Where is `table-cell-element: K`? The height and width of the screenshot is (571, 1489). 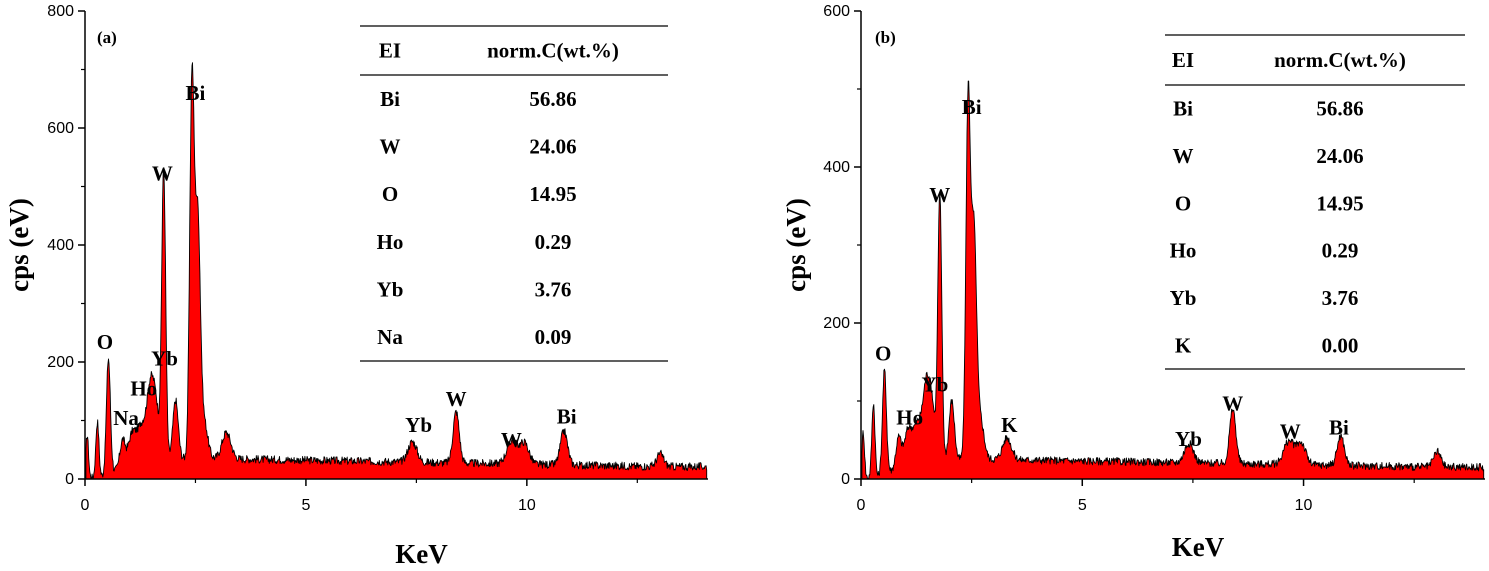
table-cell-element: K is located at coordinates (1183, 345).